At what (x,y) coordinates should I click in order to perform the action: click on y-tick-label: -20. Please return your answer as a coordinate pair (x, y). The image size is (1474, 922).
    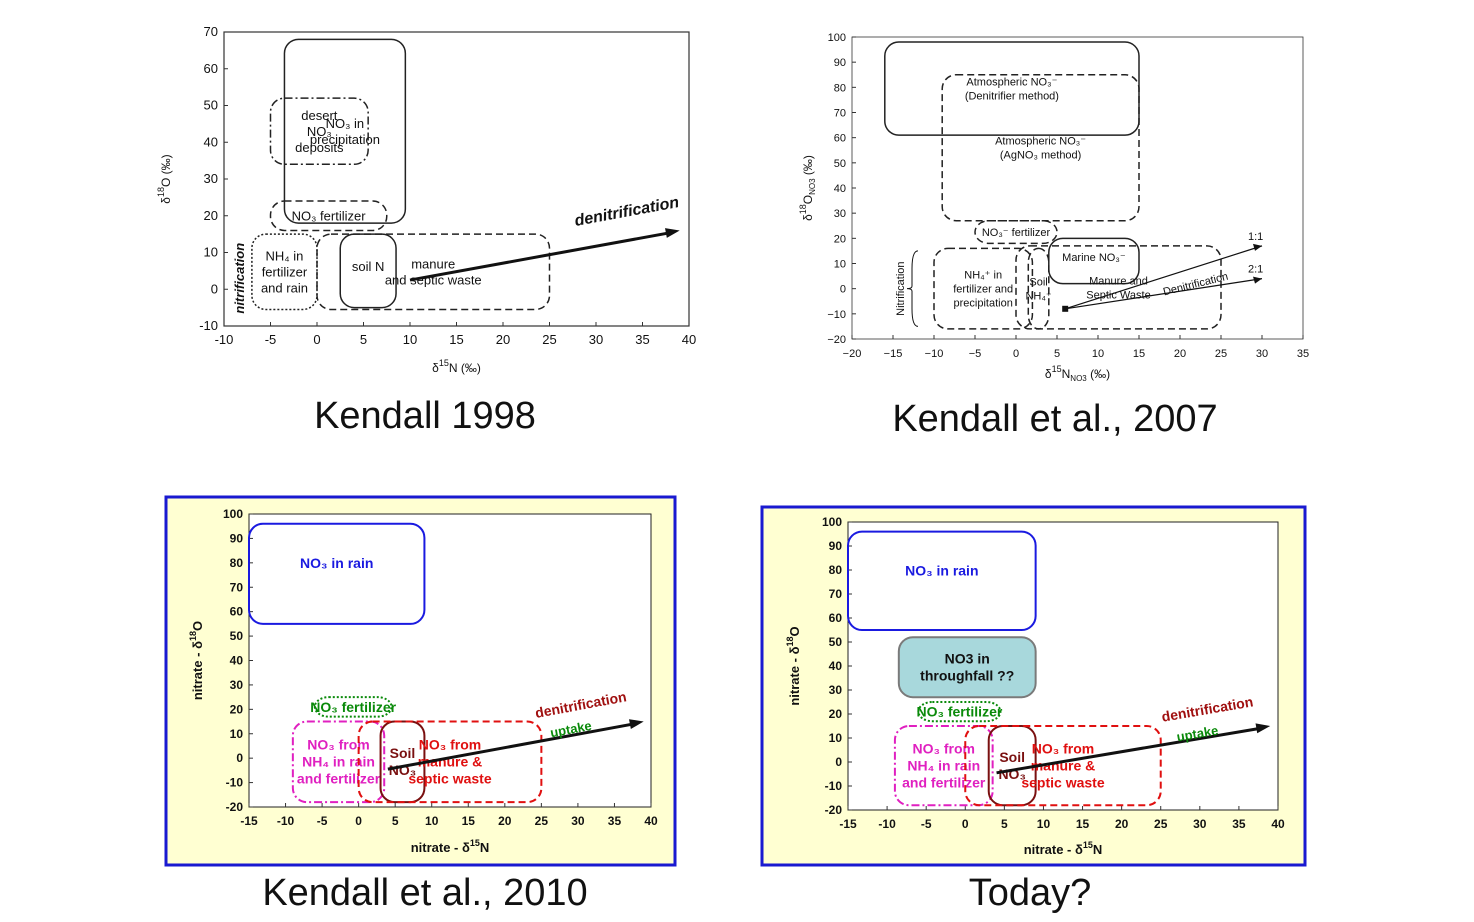
    Looking at the image, I should click on (235, 807).